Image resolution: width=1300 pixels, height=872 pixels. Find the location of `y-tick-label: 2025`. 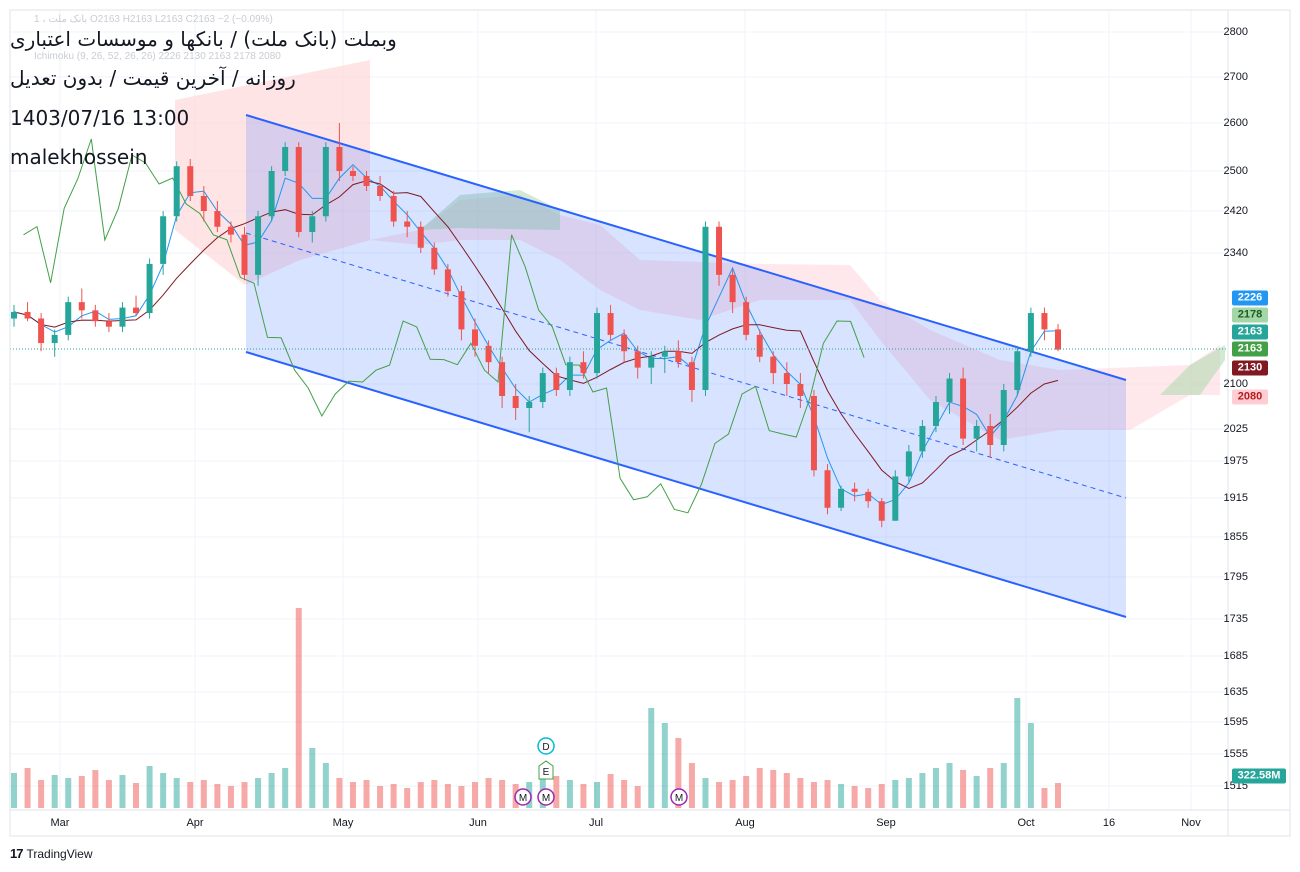

y-tick-label: 2025 is located at coordinates (1235, 429).